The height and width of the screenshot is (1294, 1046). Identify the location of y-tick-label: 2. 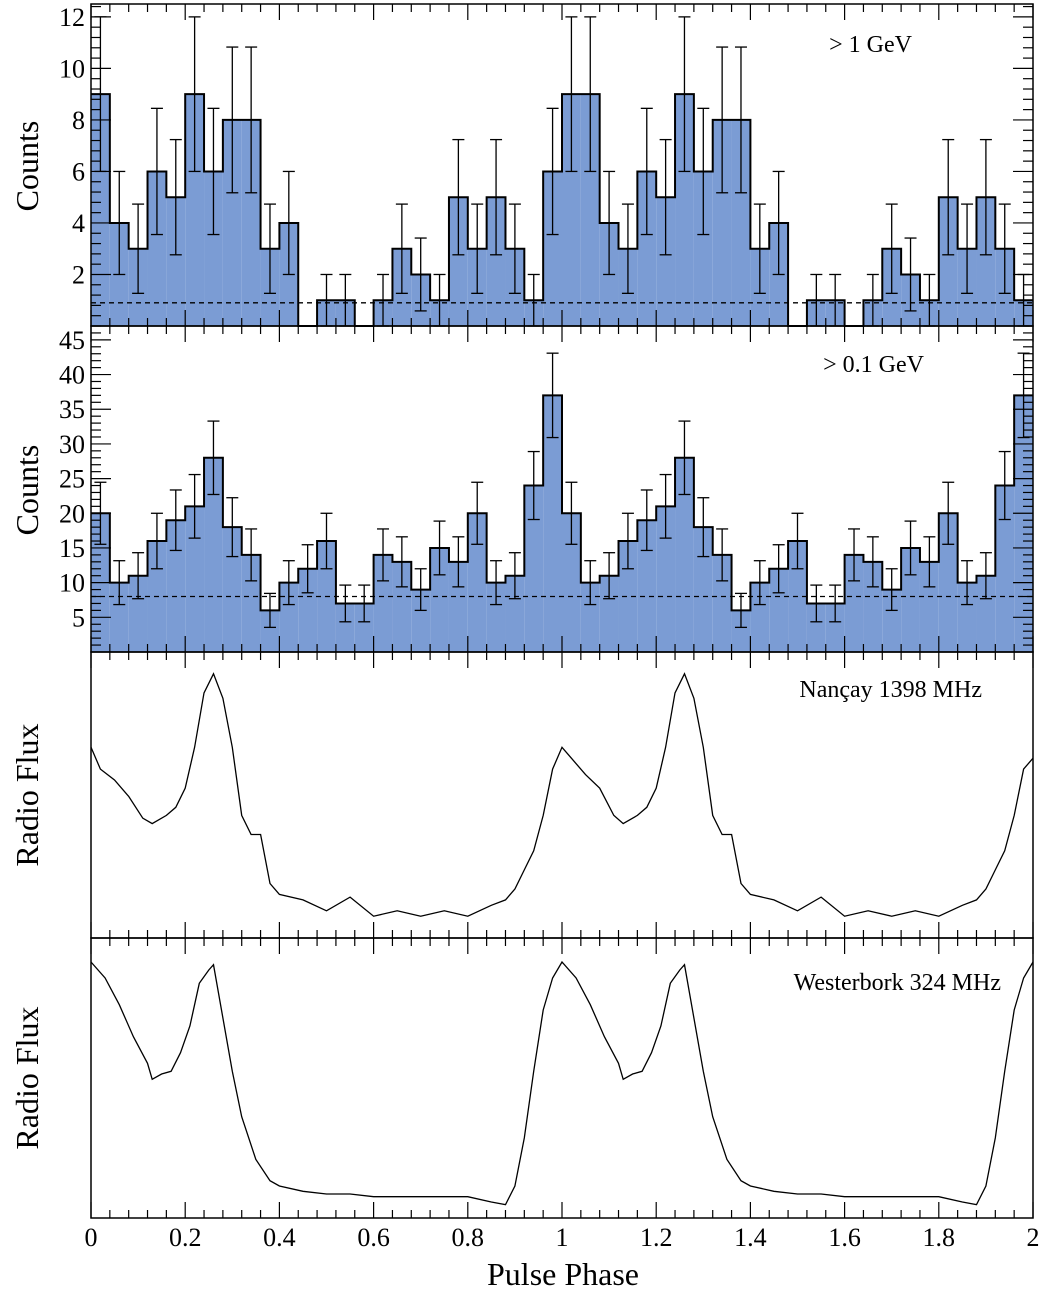
(78, 274).